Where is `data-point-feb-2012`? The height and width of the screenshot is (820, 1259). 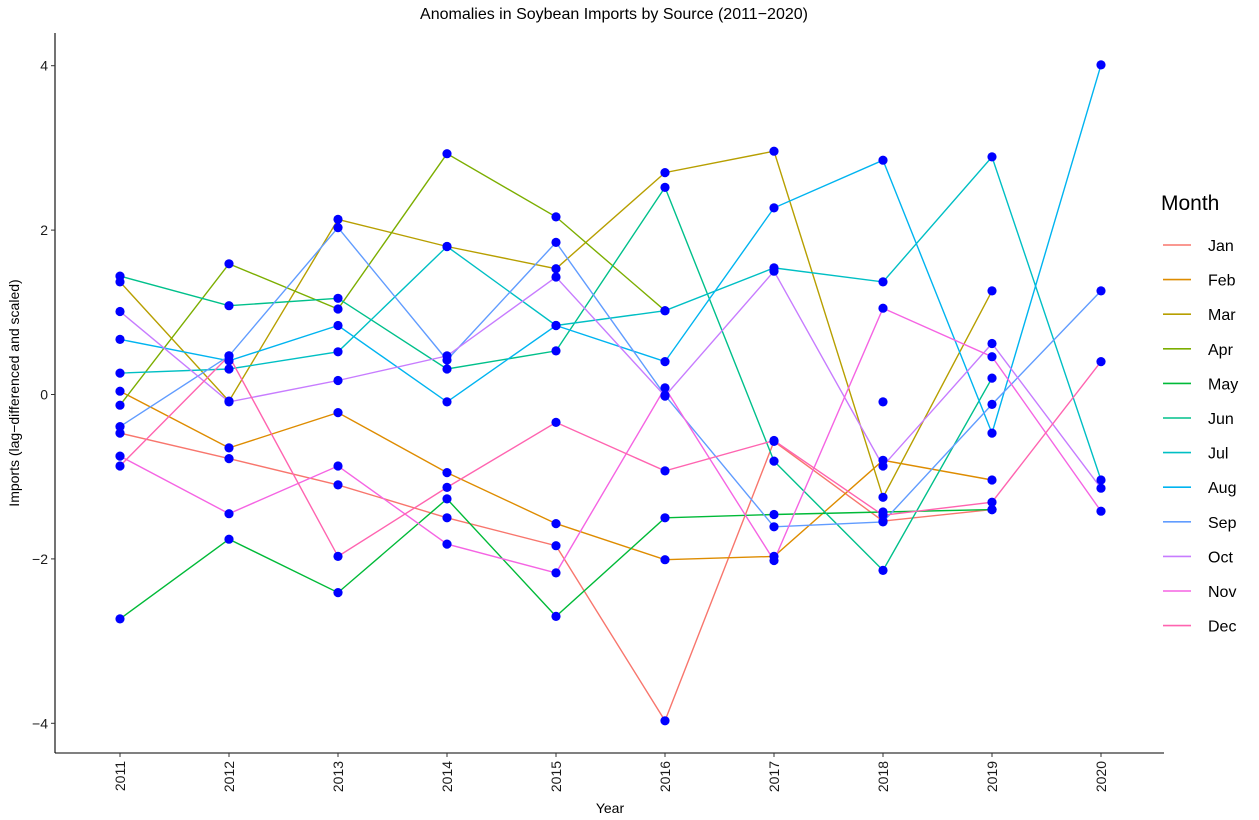
data-point-feb-2012 is located at coordinates (229, 448).